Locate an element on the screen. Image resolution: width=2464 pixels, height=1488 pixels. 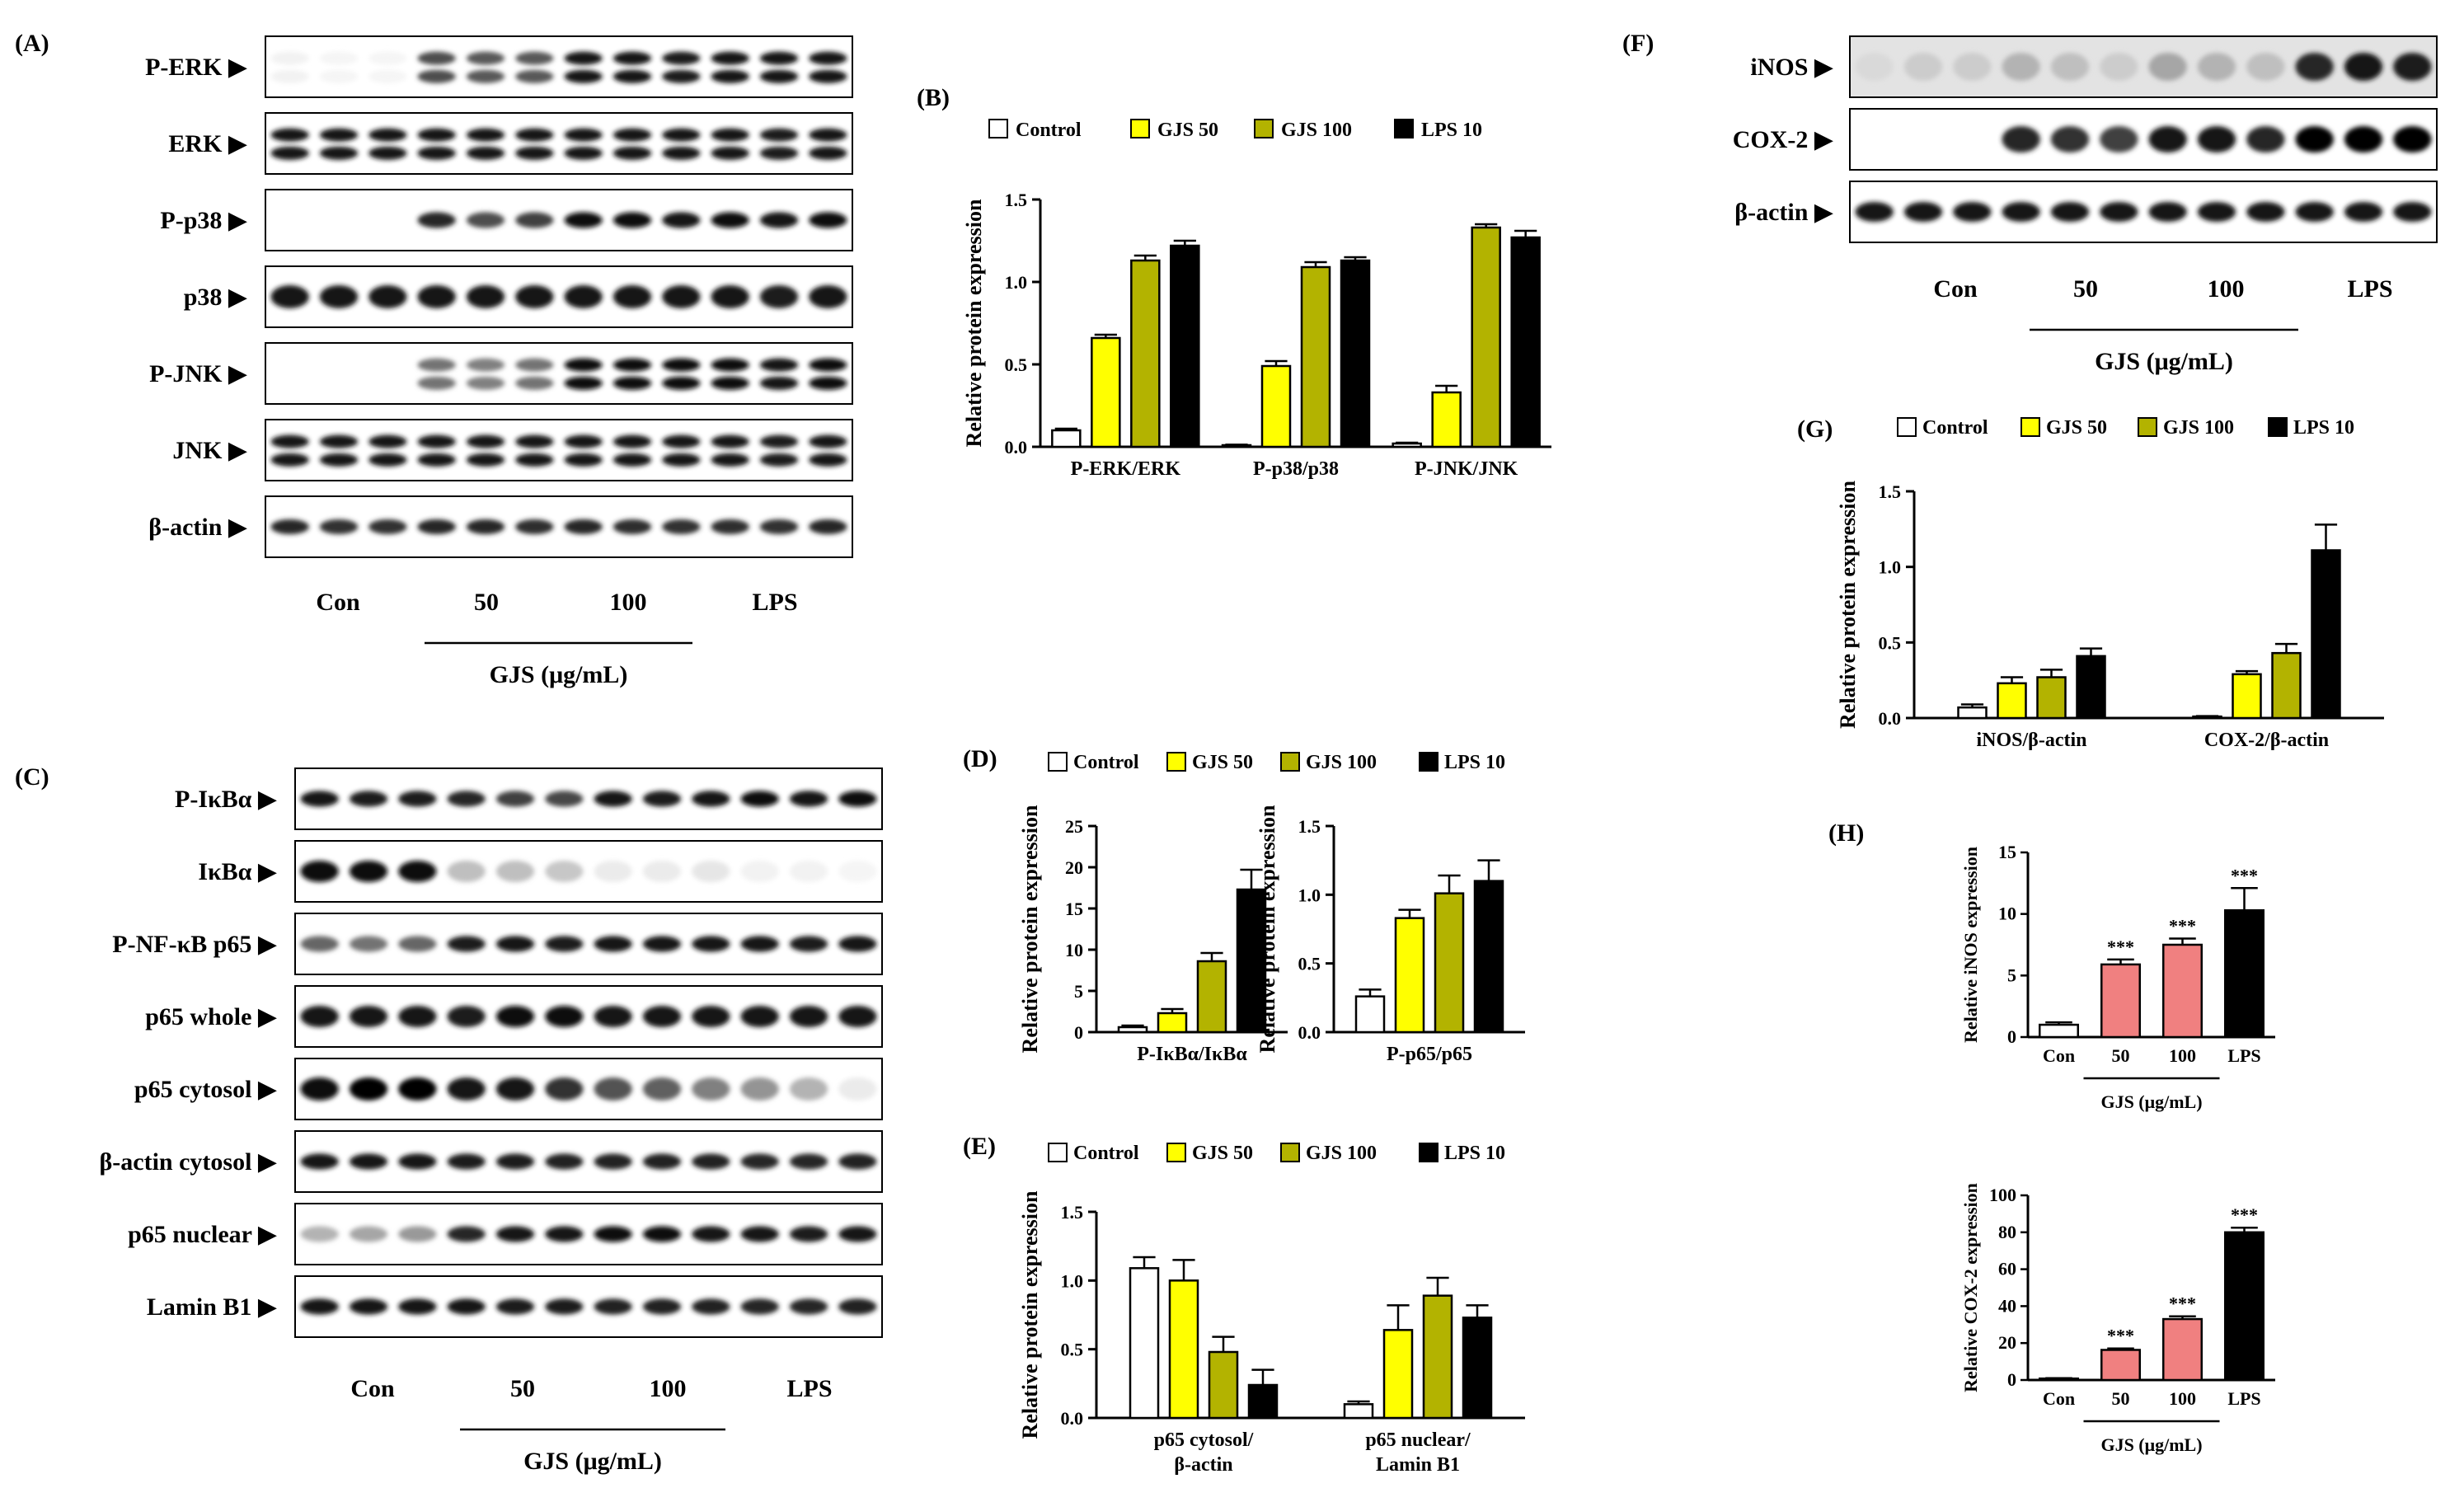
legend-label-gjs100: GJS 100 is located at coordinates (2199, 428).